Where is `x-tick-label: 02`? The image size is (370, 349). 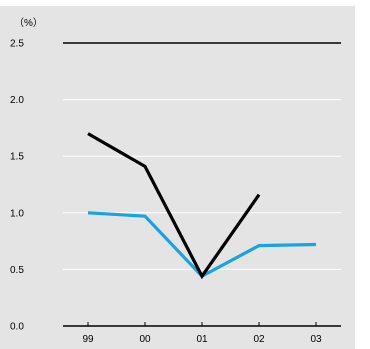
x-tick-label: 02 is located at coordinates (259, 339).